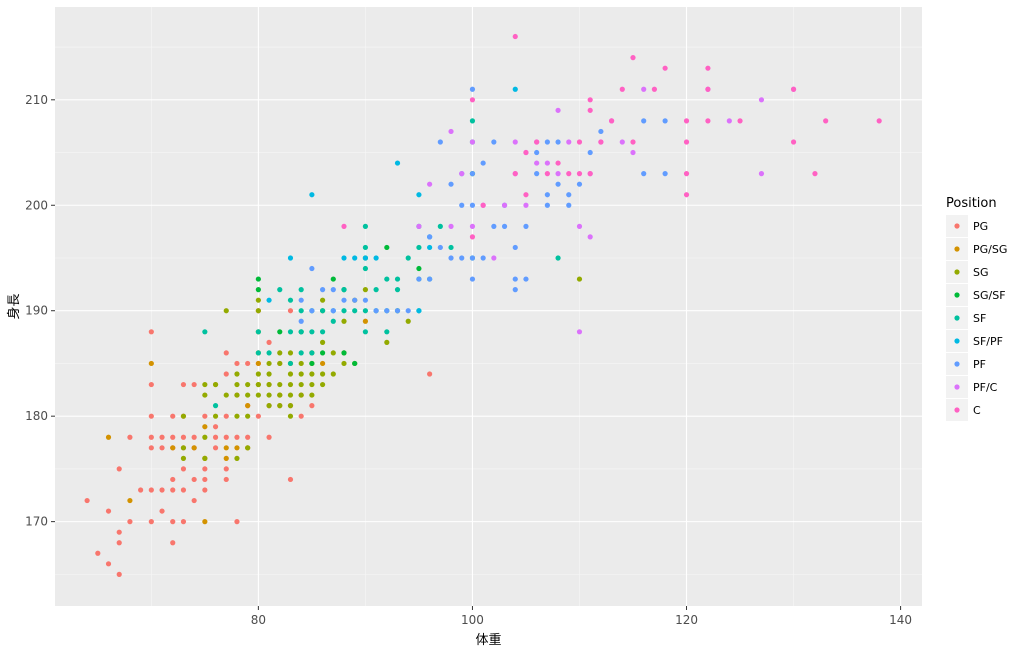  I want to click on legend-item: SF, so click(966, 318).